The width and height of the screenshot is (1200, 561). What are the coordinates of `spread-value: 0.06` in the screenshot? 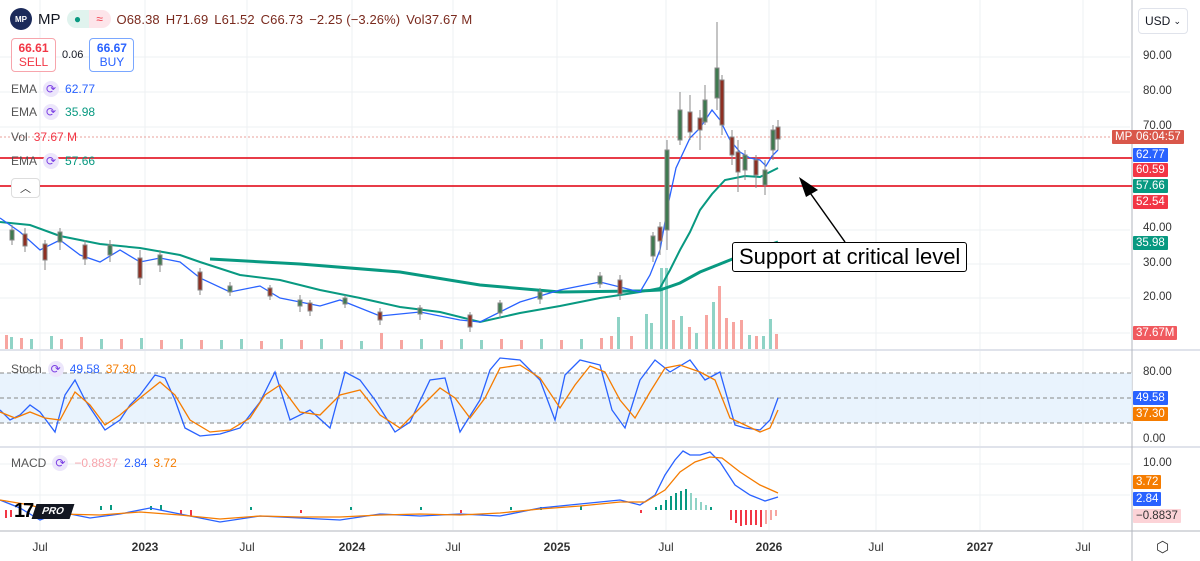 It's located at (73, 55).